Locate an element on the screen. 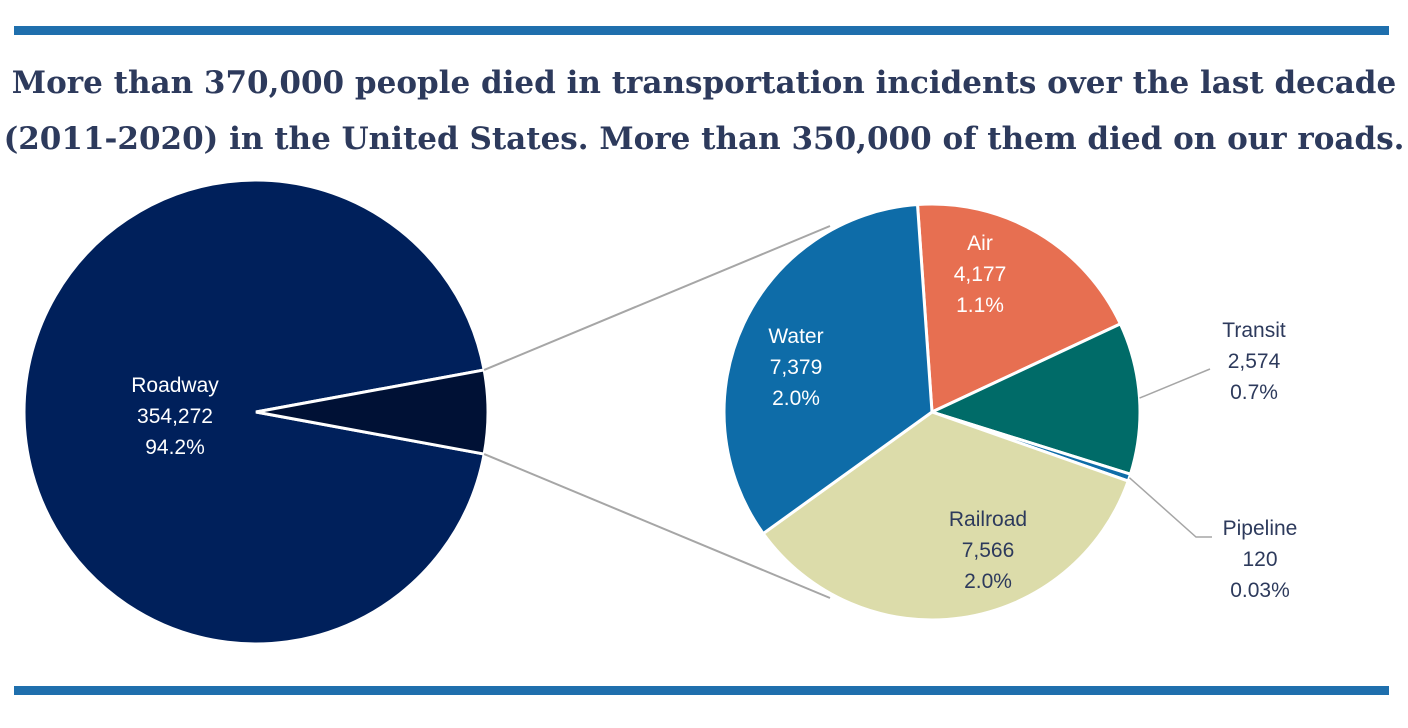 Image resolution: width=1408 pixels, height=728 pixels. label-pipeline-line-1: Pipeline is located at coordinates (1260, 528).